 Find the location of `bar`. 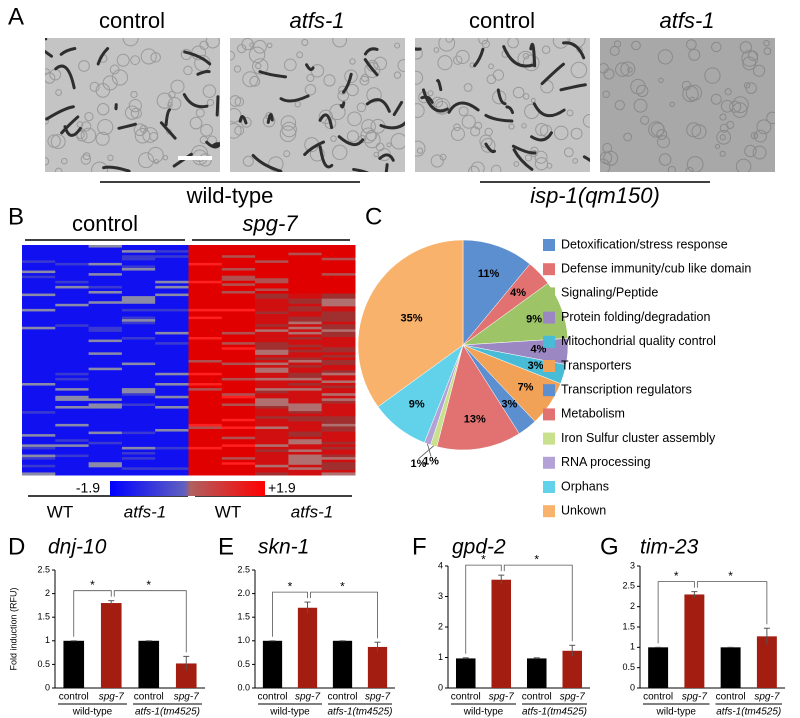

bar is located at coordinates (501, 633).